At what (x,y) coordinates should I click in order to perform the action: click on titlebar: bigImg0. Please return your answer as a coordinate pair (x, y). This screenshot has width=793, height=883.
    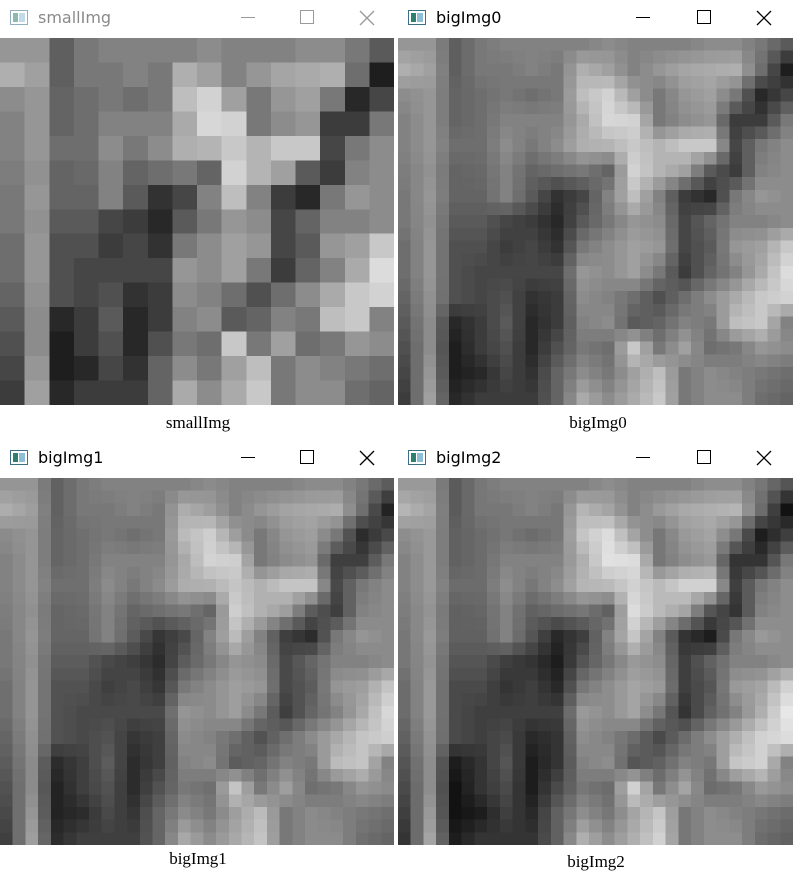
    Looking at the image, I should click on (595, 19).